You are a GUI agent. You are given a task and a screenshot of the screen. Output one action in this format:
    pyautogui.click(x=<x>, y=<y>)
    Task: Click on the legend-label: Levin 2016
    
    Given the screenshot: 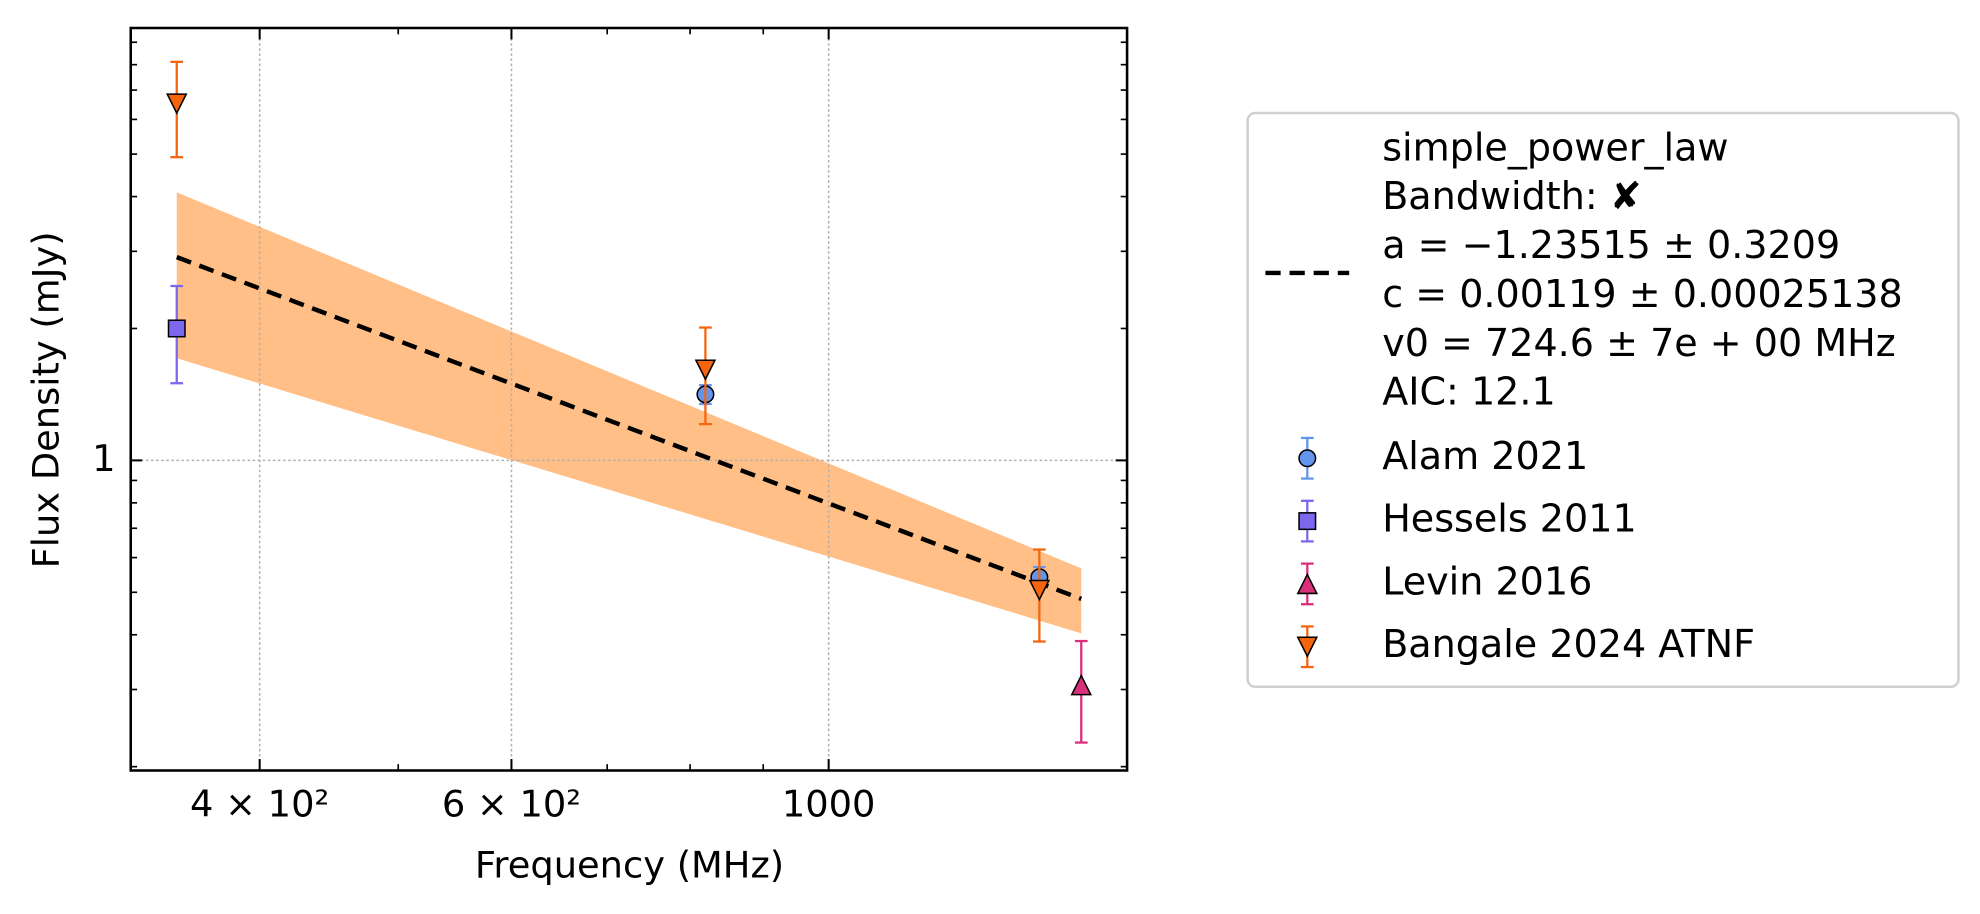 What is the action you would take?
    pyautogui.click(x=1487, y=581)
    